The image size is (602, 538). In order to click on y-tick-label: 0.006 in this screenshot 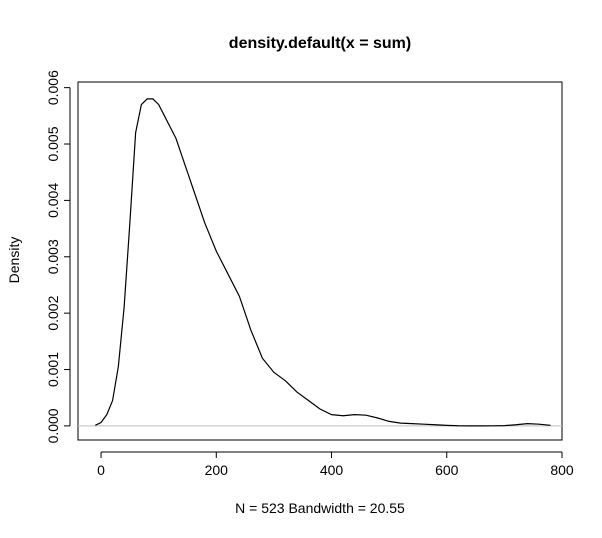, I will do `click(53, 87)`.